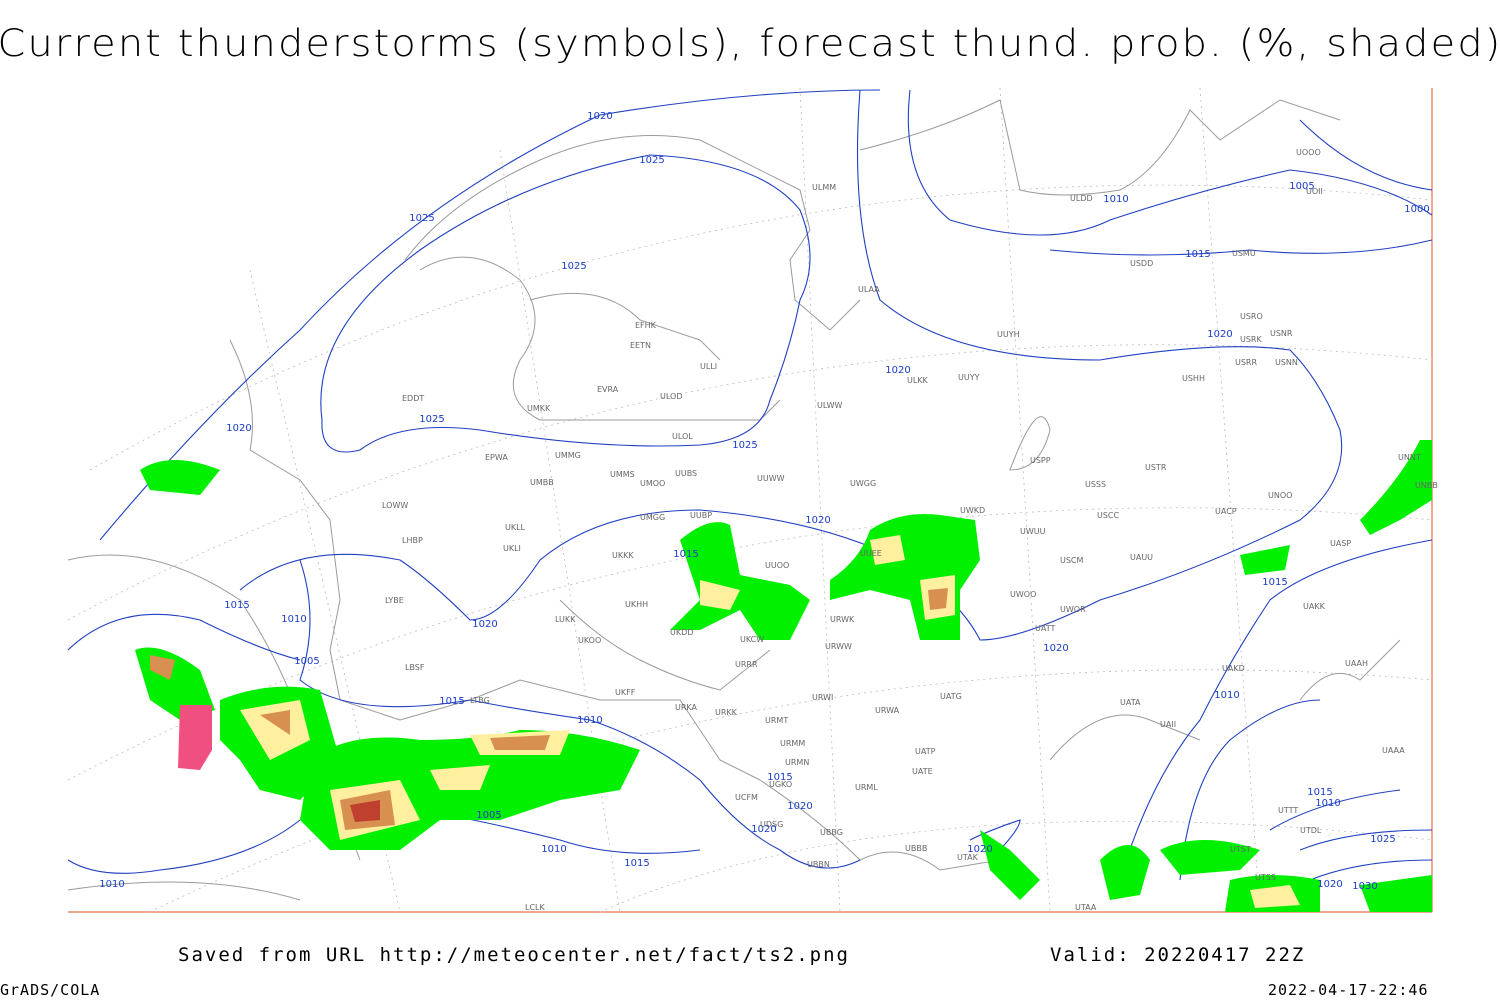 The height and width of the screenshot is (1000, 1500). Describe the element at coordinates (415, 667) in the screenshot. I see `station-label: LBSF` at that location.